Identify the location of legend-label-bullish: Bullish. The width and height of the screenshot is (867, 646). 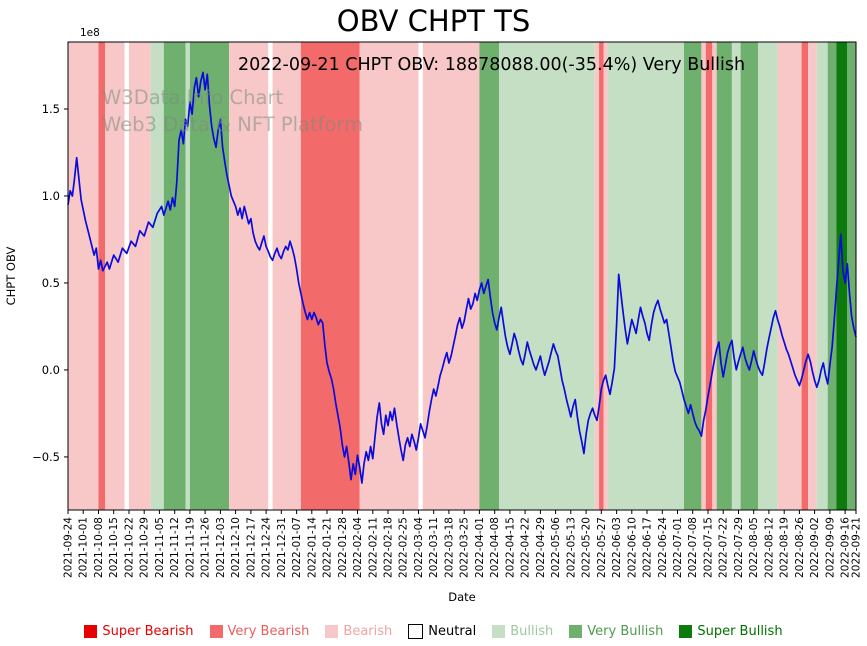
(532, 631).